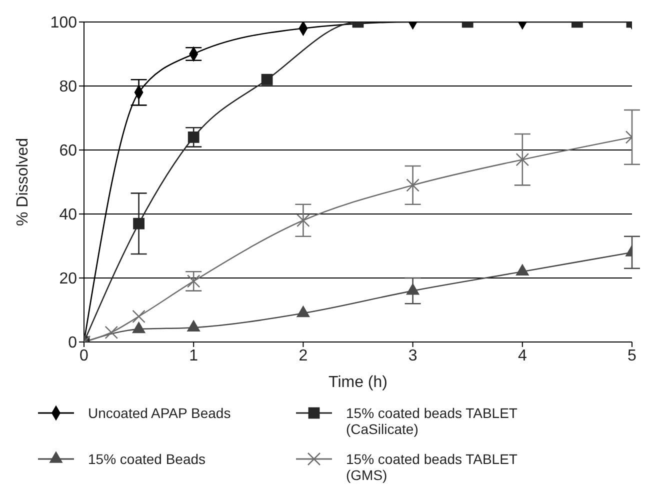 This screenshot has height=491, width=650. Describe the element at coordinates (522, 355) in the screenshot. I see `x-tick-label: 4` at that location.